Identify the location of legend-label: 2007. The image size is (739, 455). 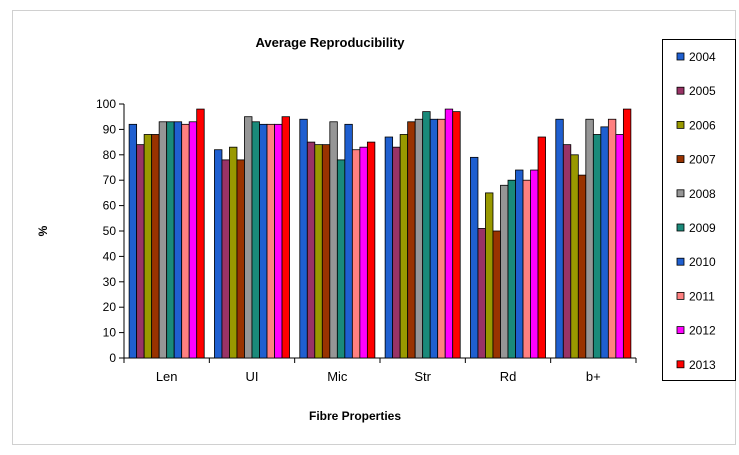
(702, 160).